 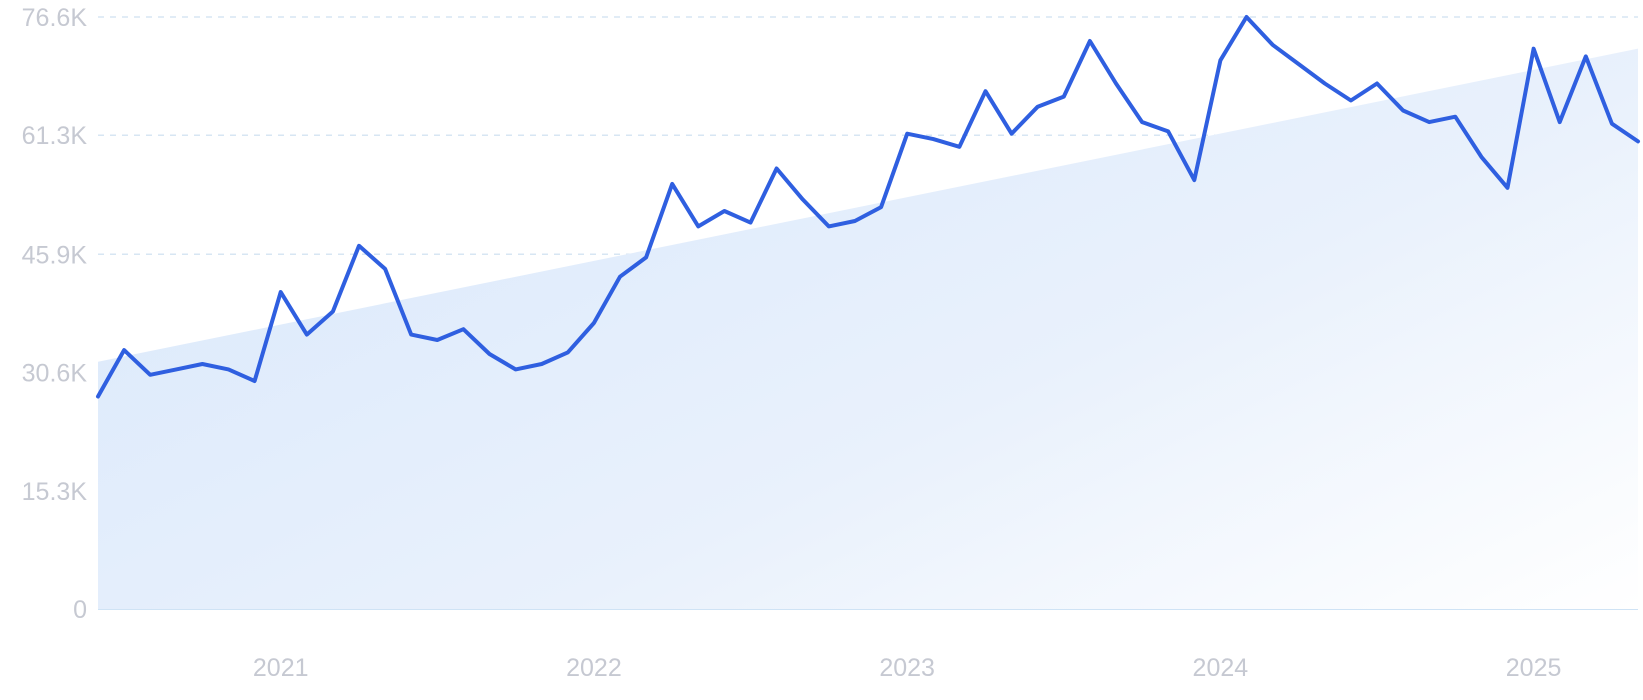 What do you see at coordinates (55, 314) in the screenshot?
I see `y-axis-ticks: 0 15.3K 30.6K 45.9K 61.3K 76.6K` at bounding box center [55, 314].